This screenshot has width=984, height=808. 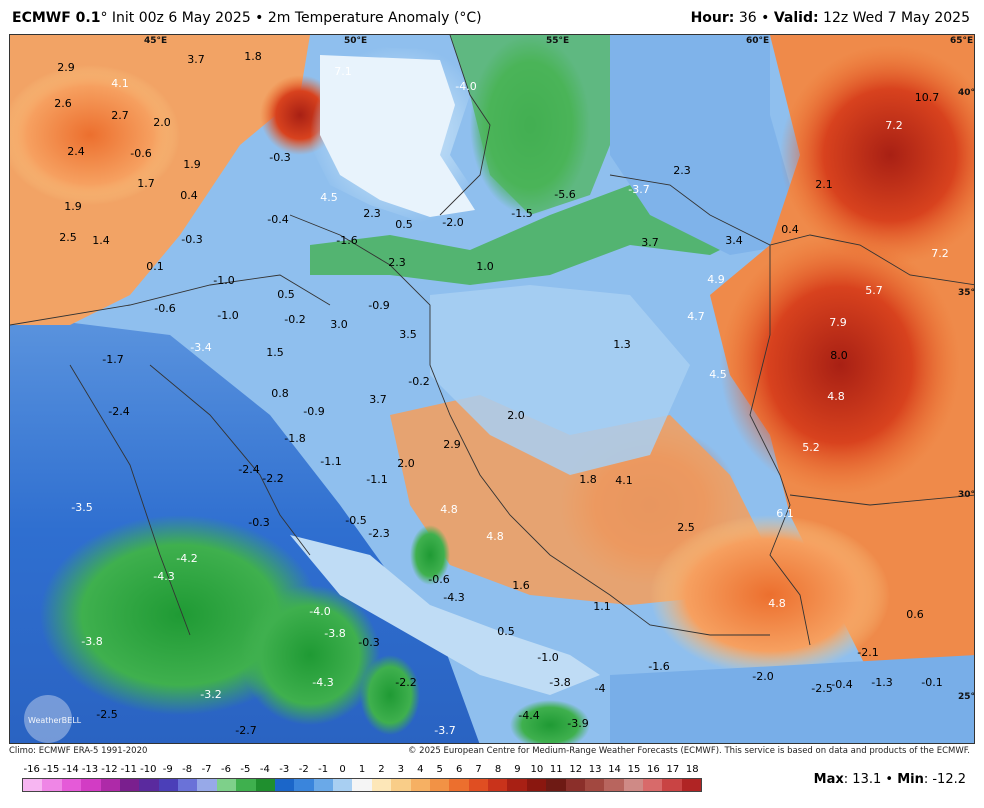 What do you see at coordinates (146, 183) in the screenshot?
I see `anomaly-value: 1.7` at bounding box center [146, 183].